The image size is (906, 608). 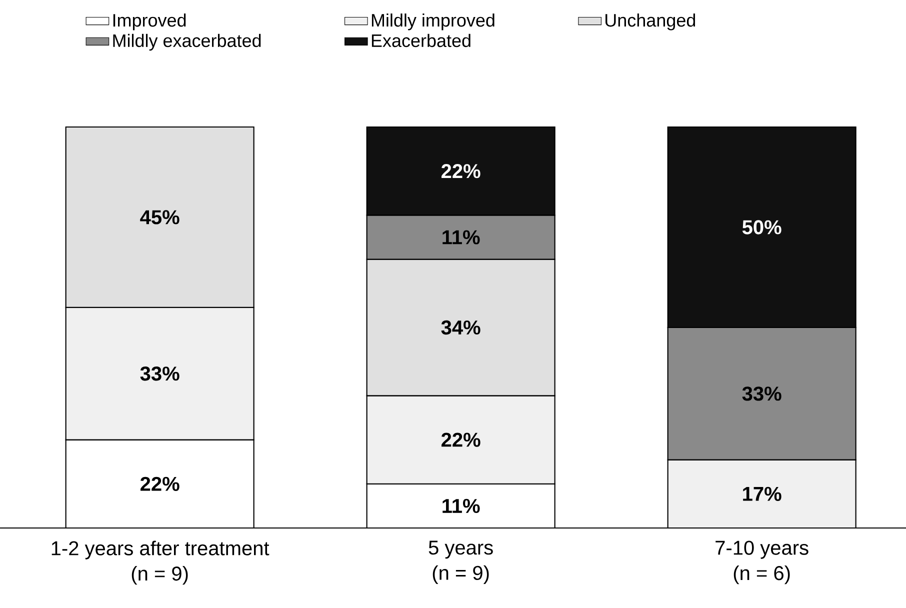 I want to click on legend-label: Improved, so click(x=149, y=22).